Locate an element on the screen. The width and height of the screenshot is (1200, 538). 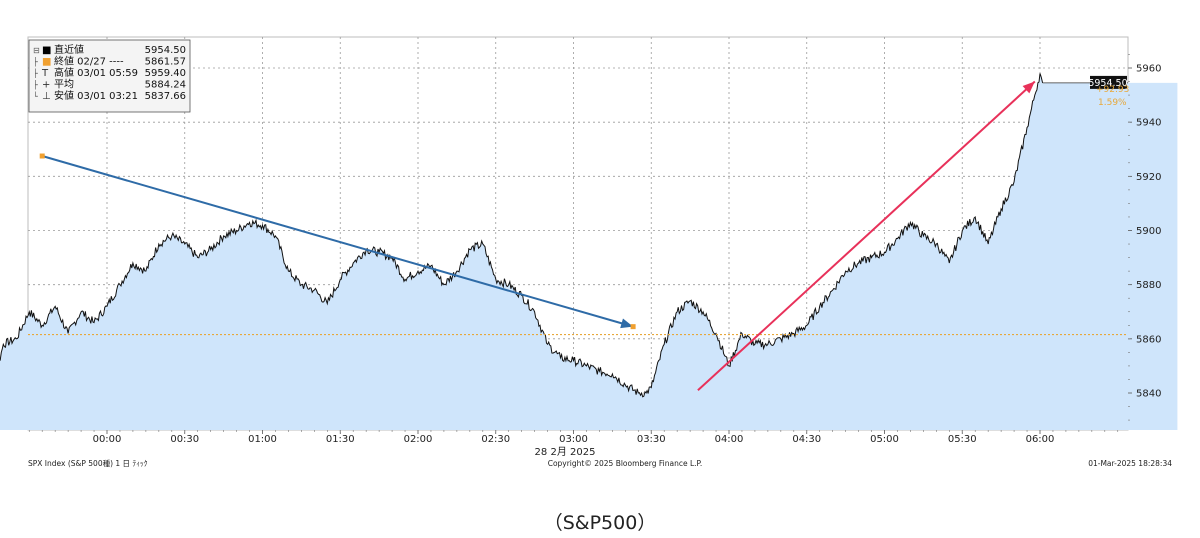
legend-label: 安値 03/01 03:21 is located at coordinates (96, 95).